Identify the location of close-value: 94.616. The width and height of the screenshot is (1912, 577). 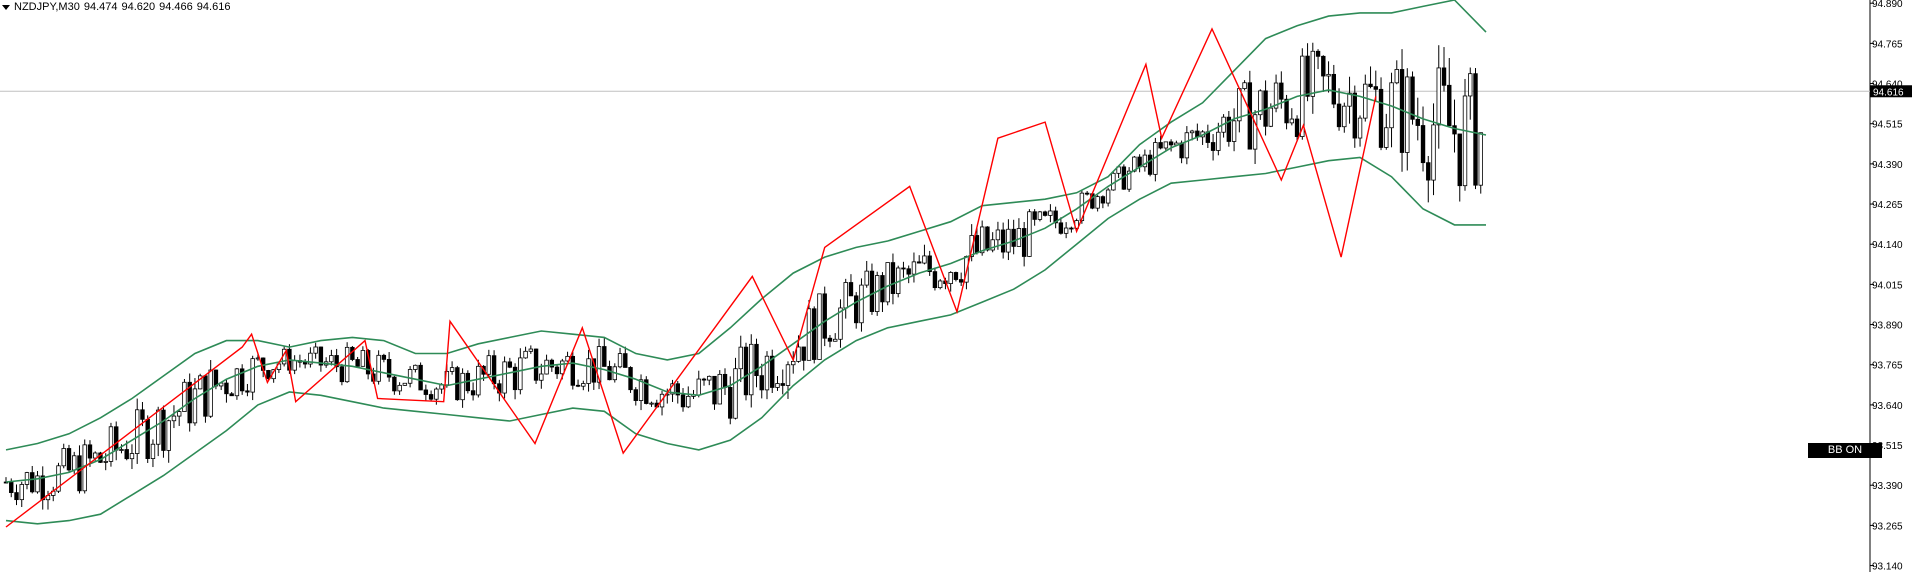
(213, 7).